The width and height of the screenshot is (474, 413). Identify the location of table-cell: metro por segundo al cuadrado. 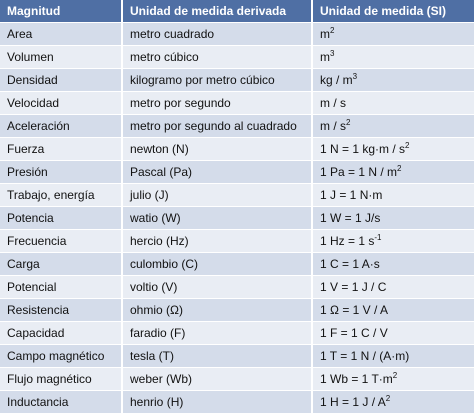
(217, 126).